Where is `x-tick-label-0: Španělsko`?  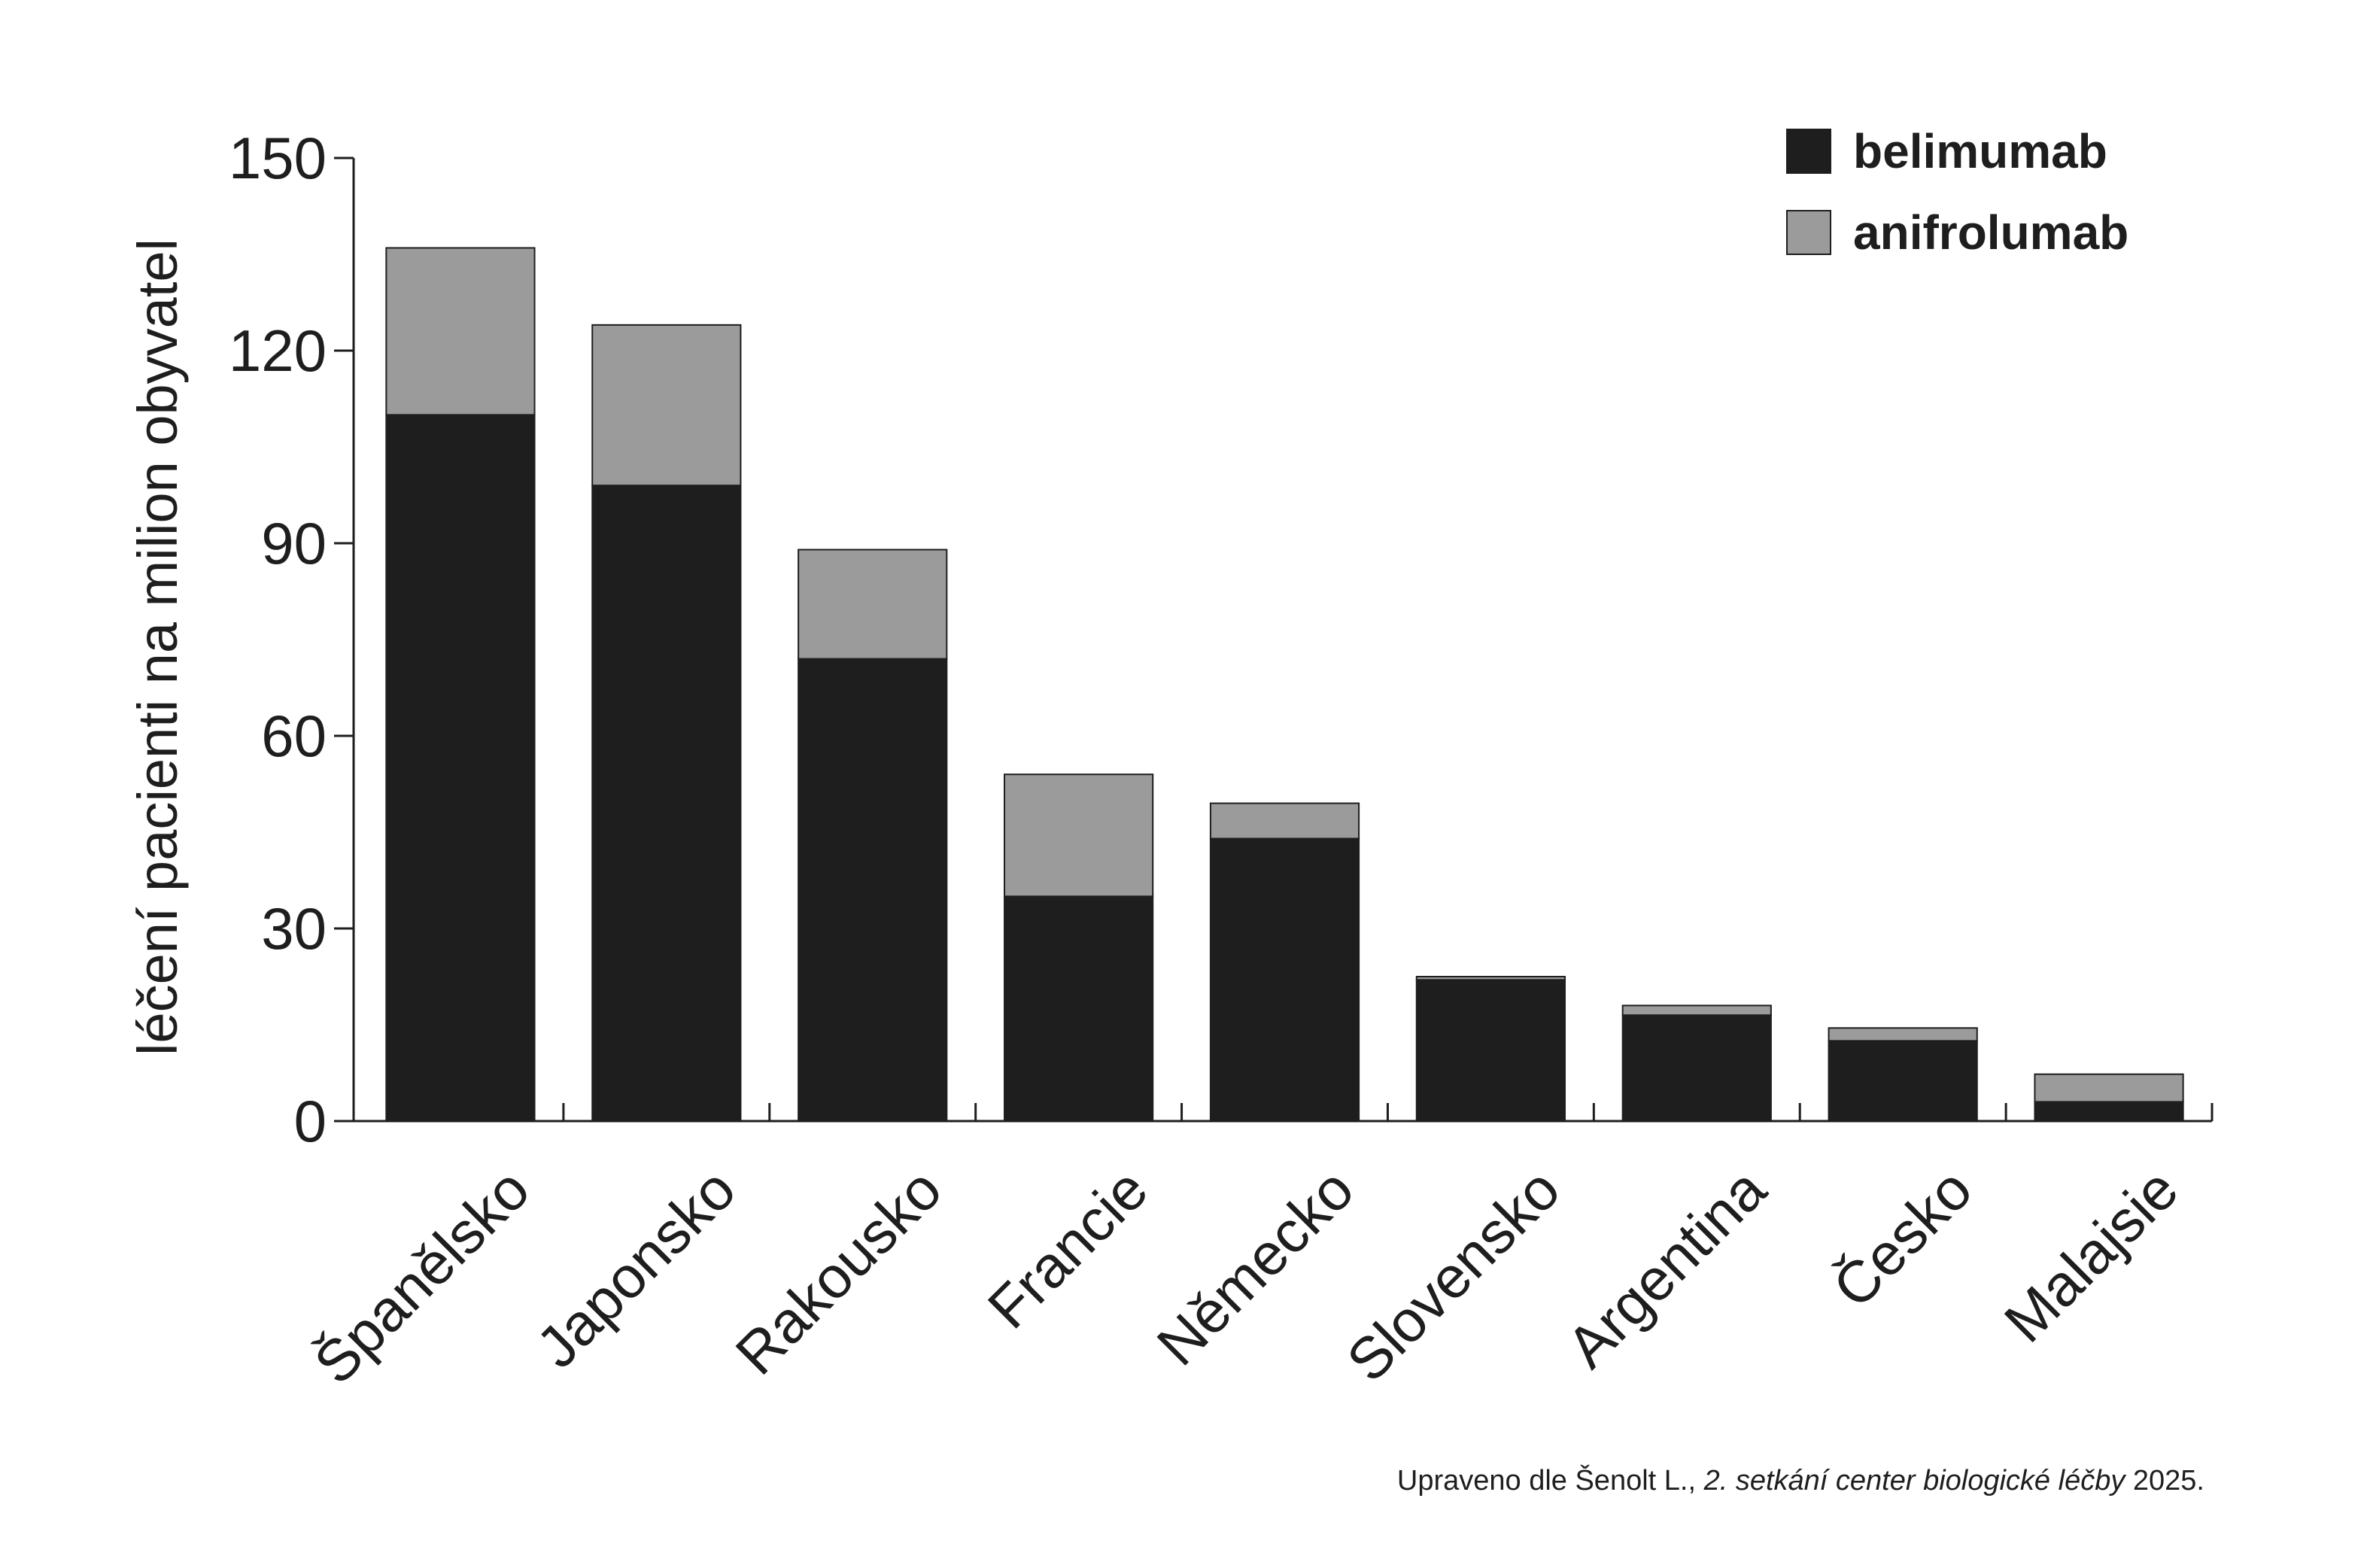 x-tick-label-0: Španělsko is located at coordinates (422, 1276).